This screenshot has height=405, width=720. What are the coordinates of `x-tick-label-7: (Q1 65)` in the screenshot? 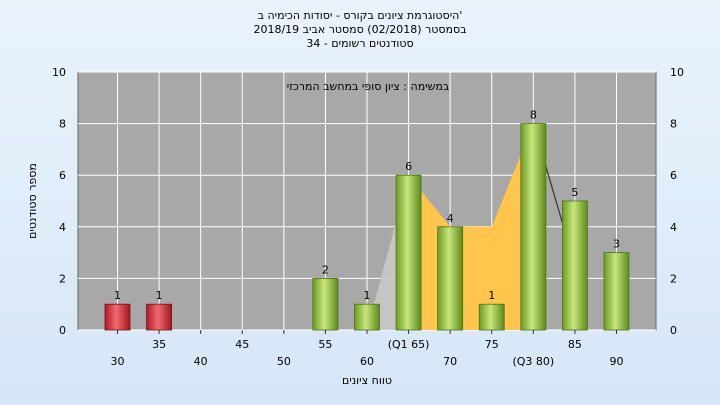 It's located at (409, 344).